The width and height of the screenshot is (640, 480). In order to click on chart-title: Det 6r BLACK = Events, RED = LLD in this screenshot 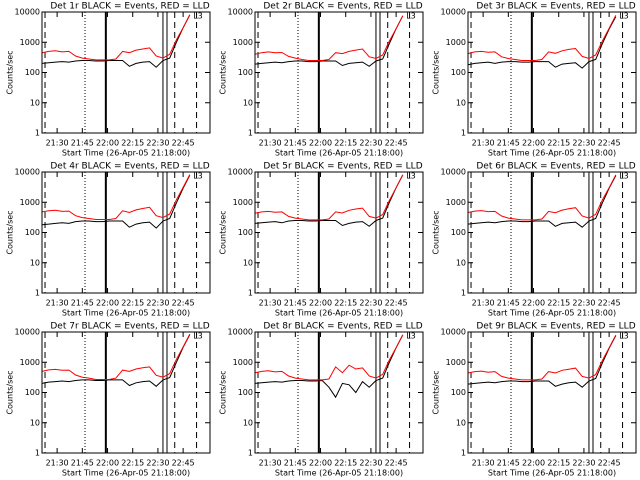, I will do `click(555, 167)`.